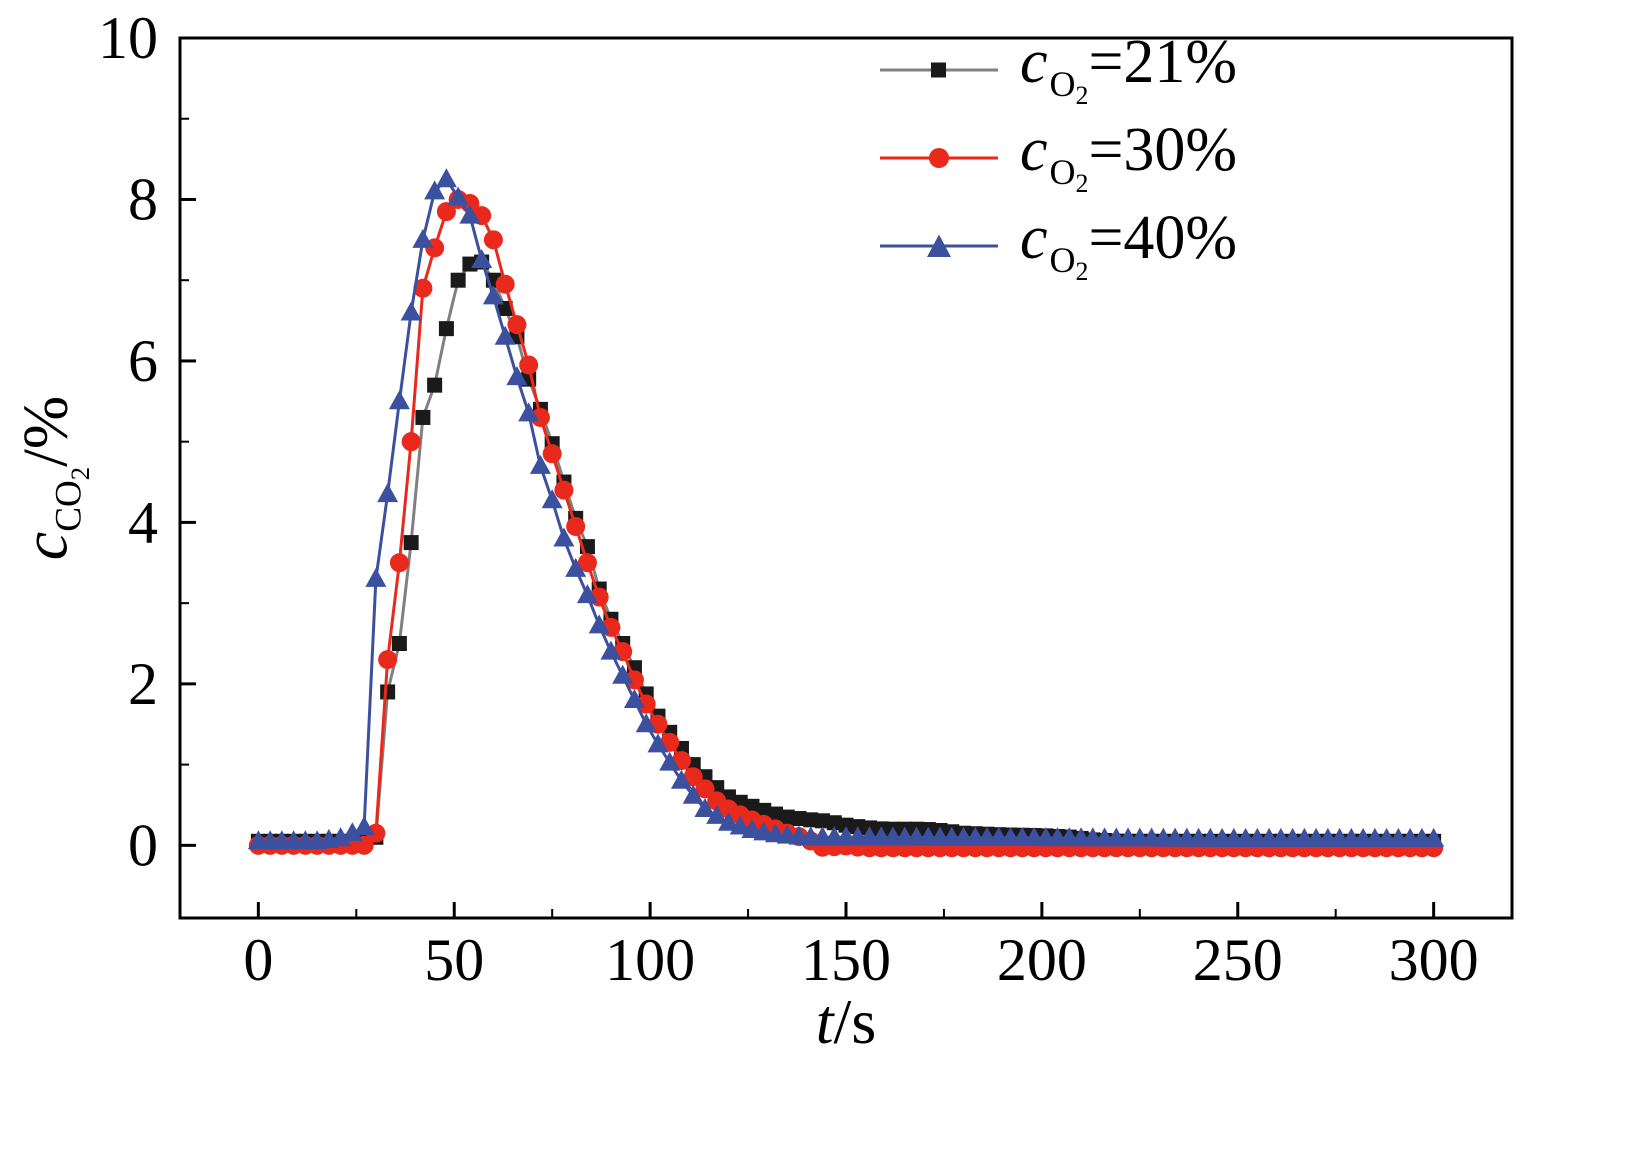  What do you see at coordinates (824, 1021) in the screenshot?
I see `x-axis-var: t` at bounding box center [824, 1021].